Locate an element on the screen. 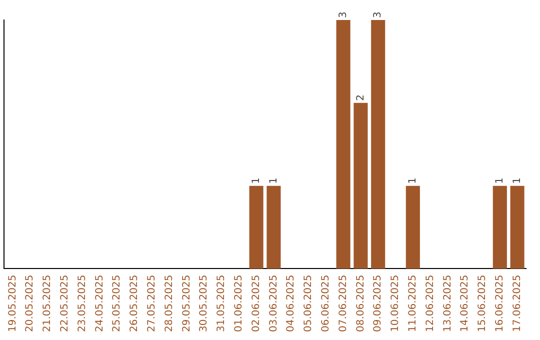 The height and width of the screenshot is (340, 540). x-tick-label: 12.06.2025 is located at coordinates (430, 303).